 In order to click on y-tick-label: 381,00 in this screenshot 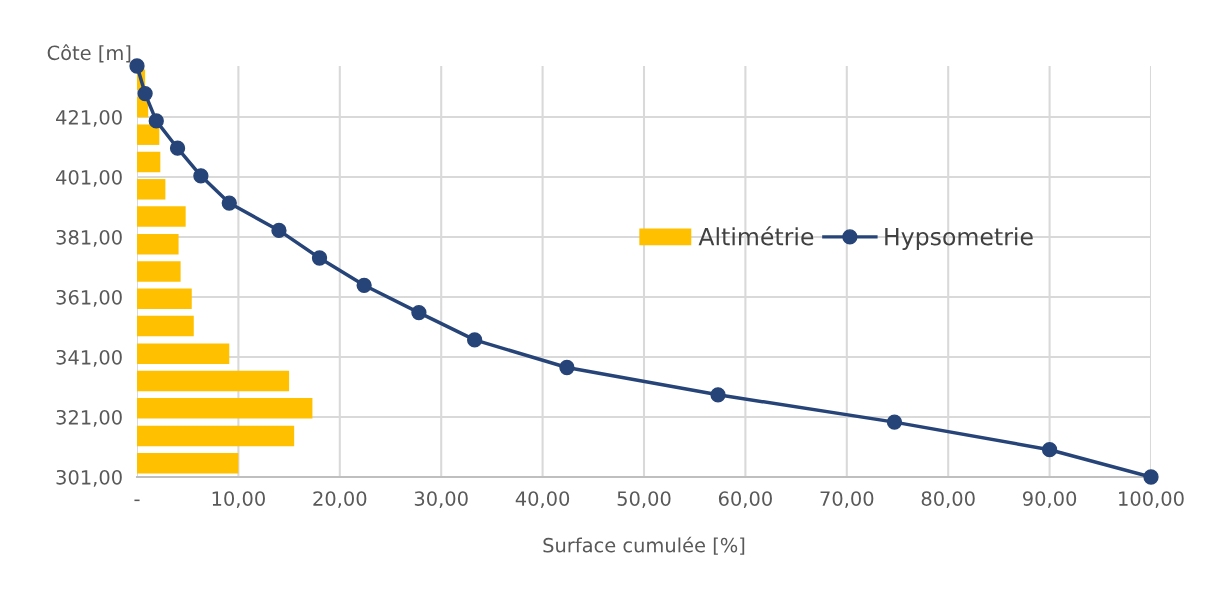, I will do `click(89, 238)`.